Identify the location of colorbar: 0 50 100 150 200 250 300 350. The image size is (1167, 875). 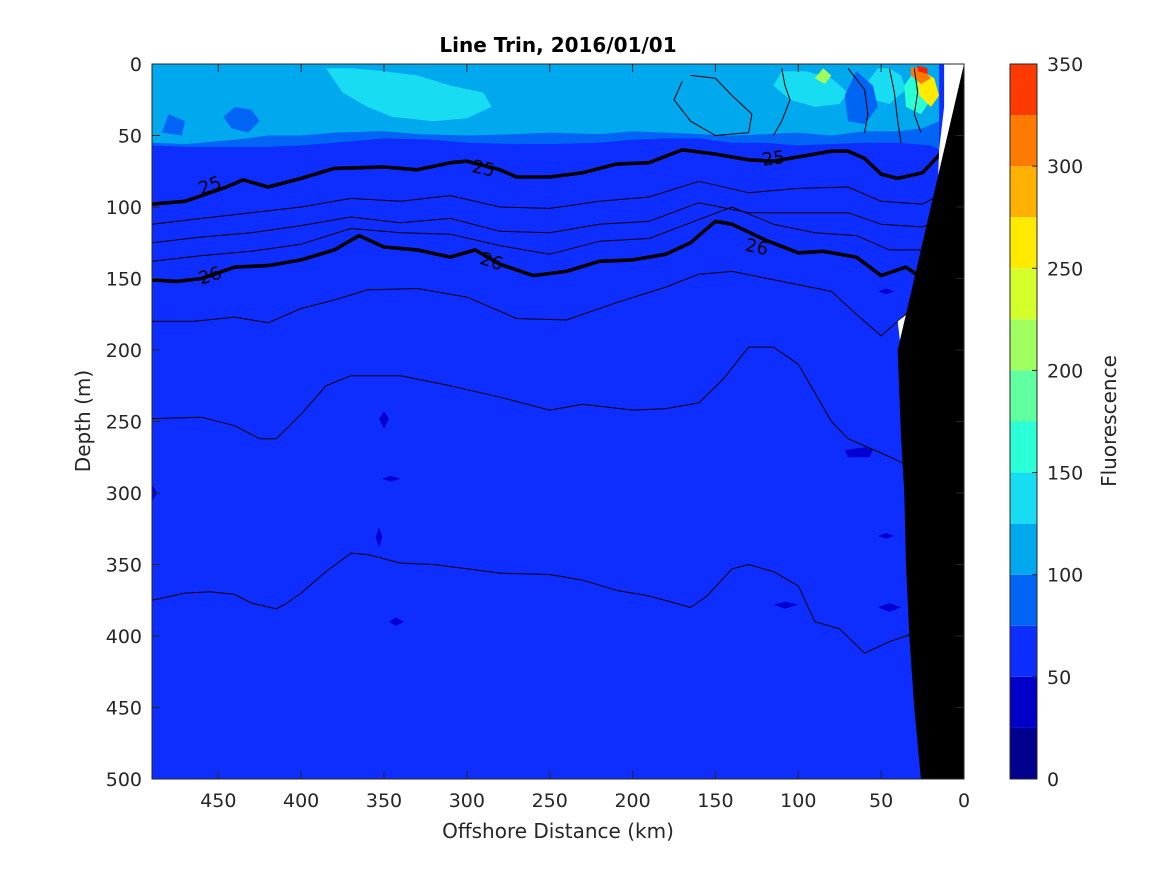
(1046, 422).